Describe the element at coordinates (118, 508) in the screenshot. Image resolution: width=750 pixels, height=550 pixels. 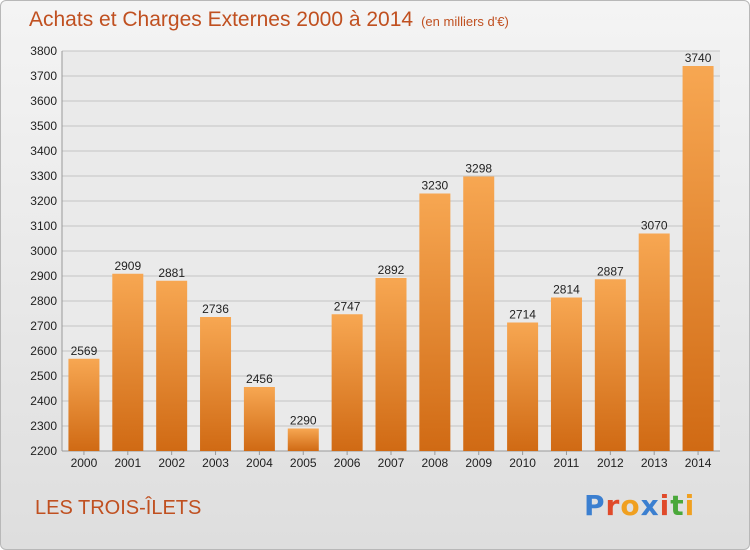
I see `place-name: LES TROIS-ÎLETS` at that location.